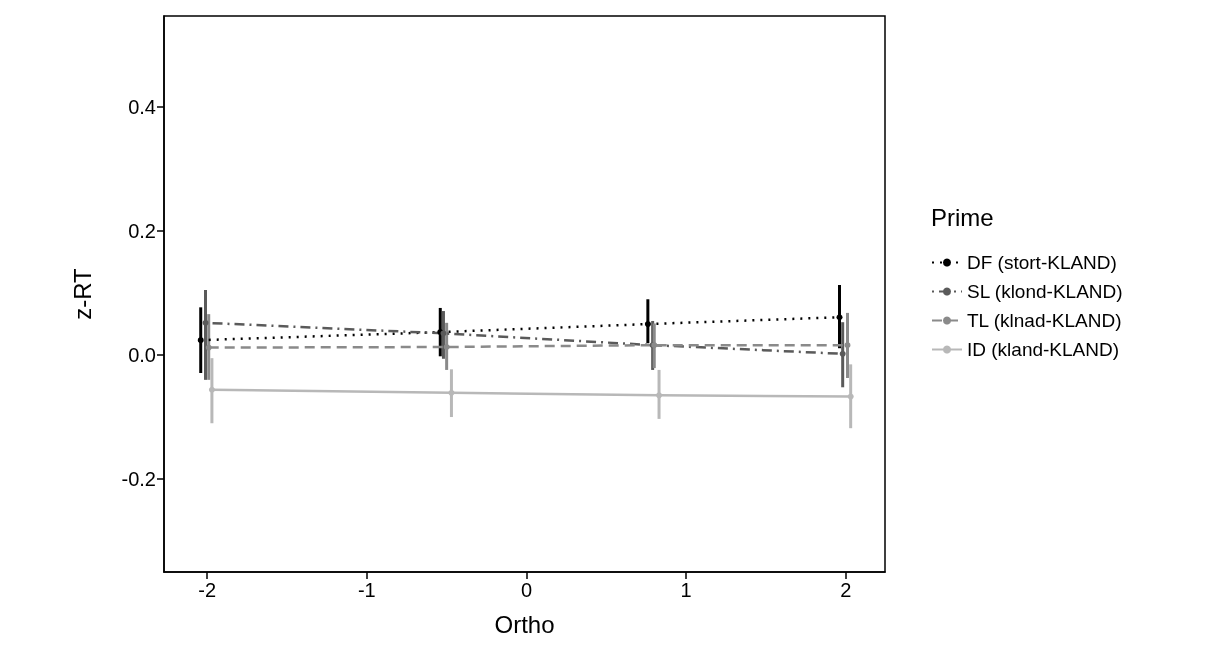 The width and height of the screenshot is (1222, 668). I want to click on y-tick-label: 0.2, so click(142, 231).